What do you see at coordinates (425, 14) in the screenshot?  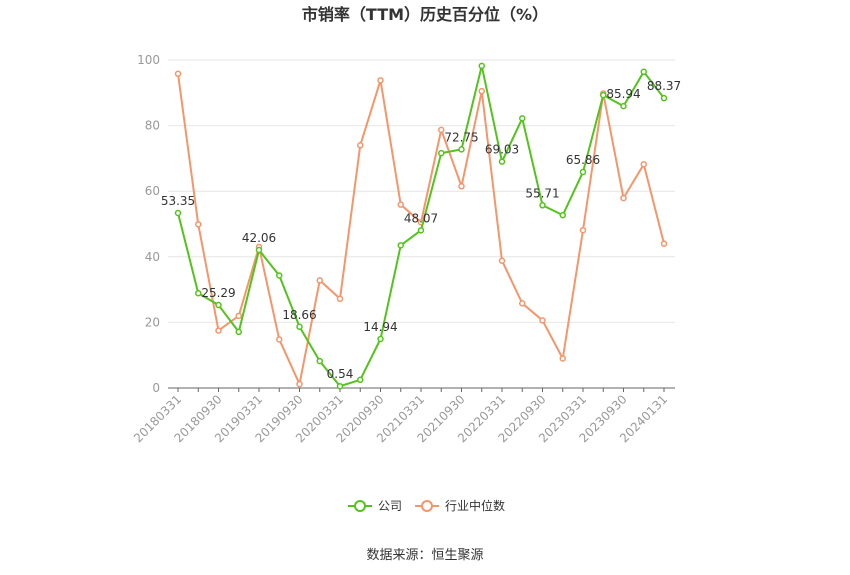 I see `chart-title: 市销率（TTM）历史百分位（%）` at bounding box center [425, 14].